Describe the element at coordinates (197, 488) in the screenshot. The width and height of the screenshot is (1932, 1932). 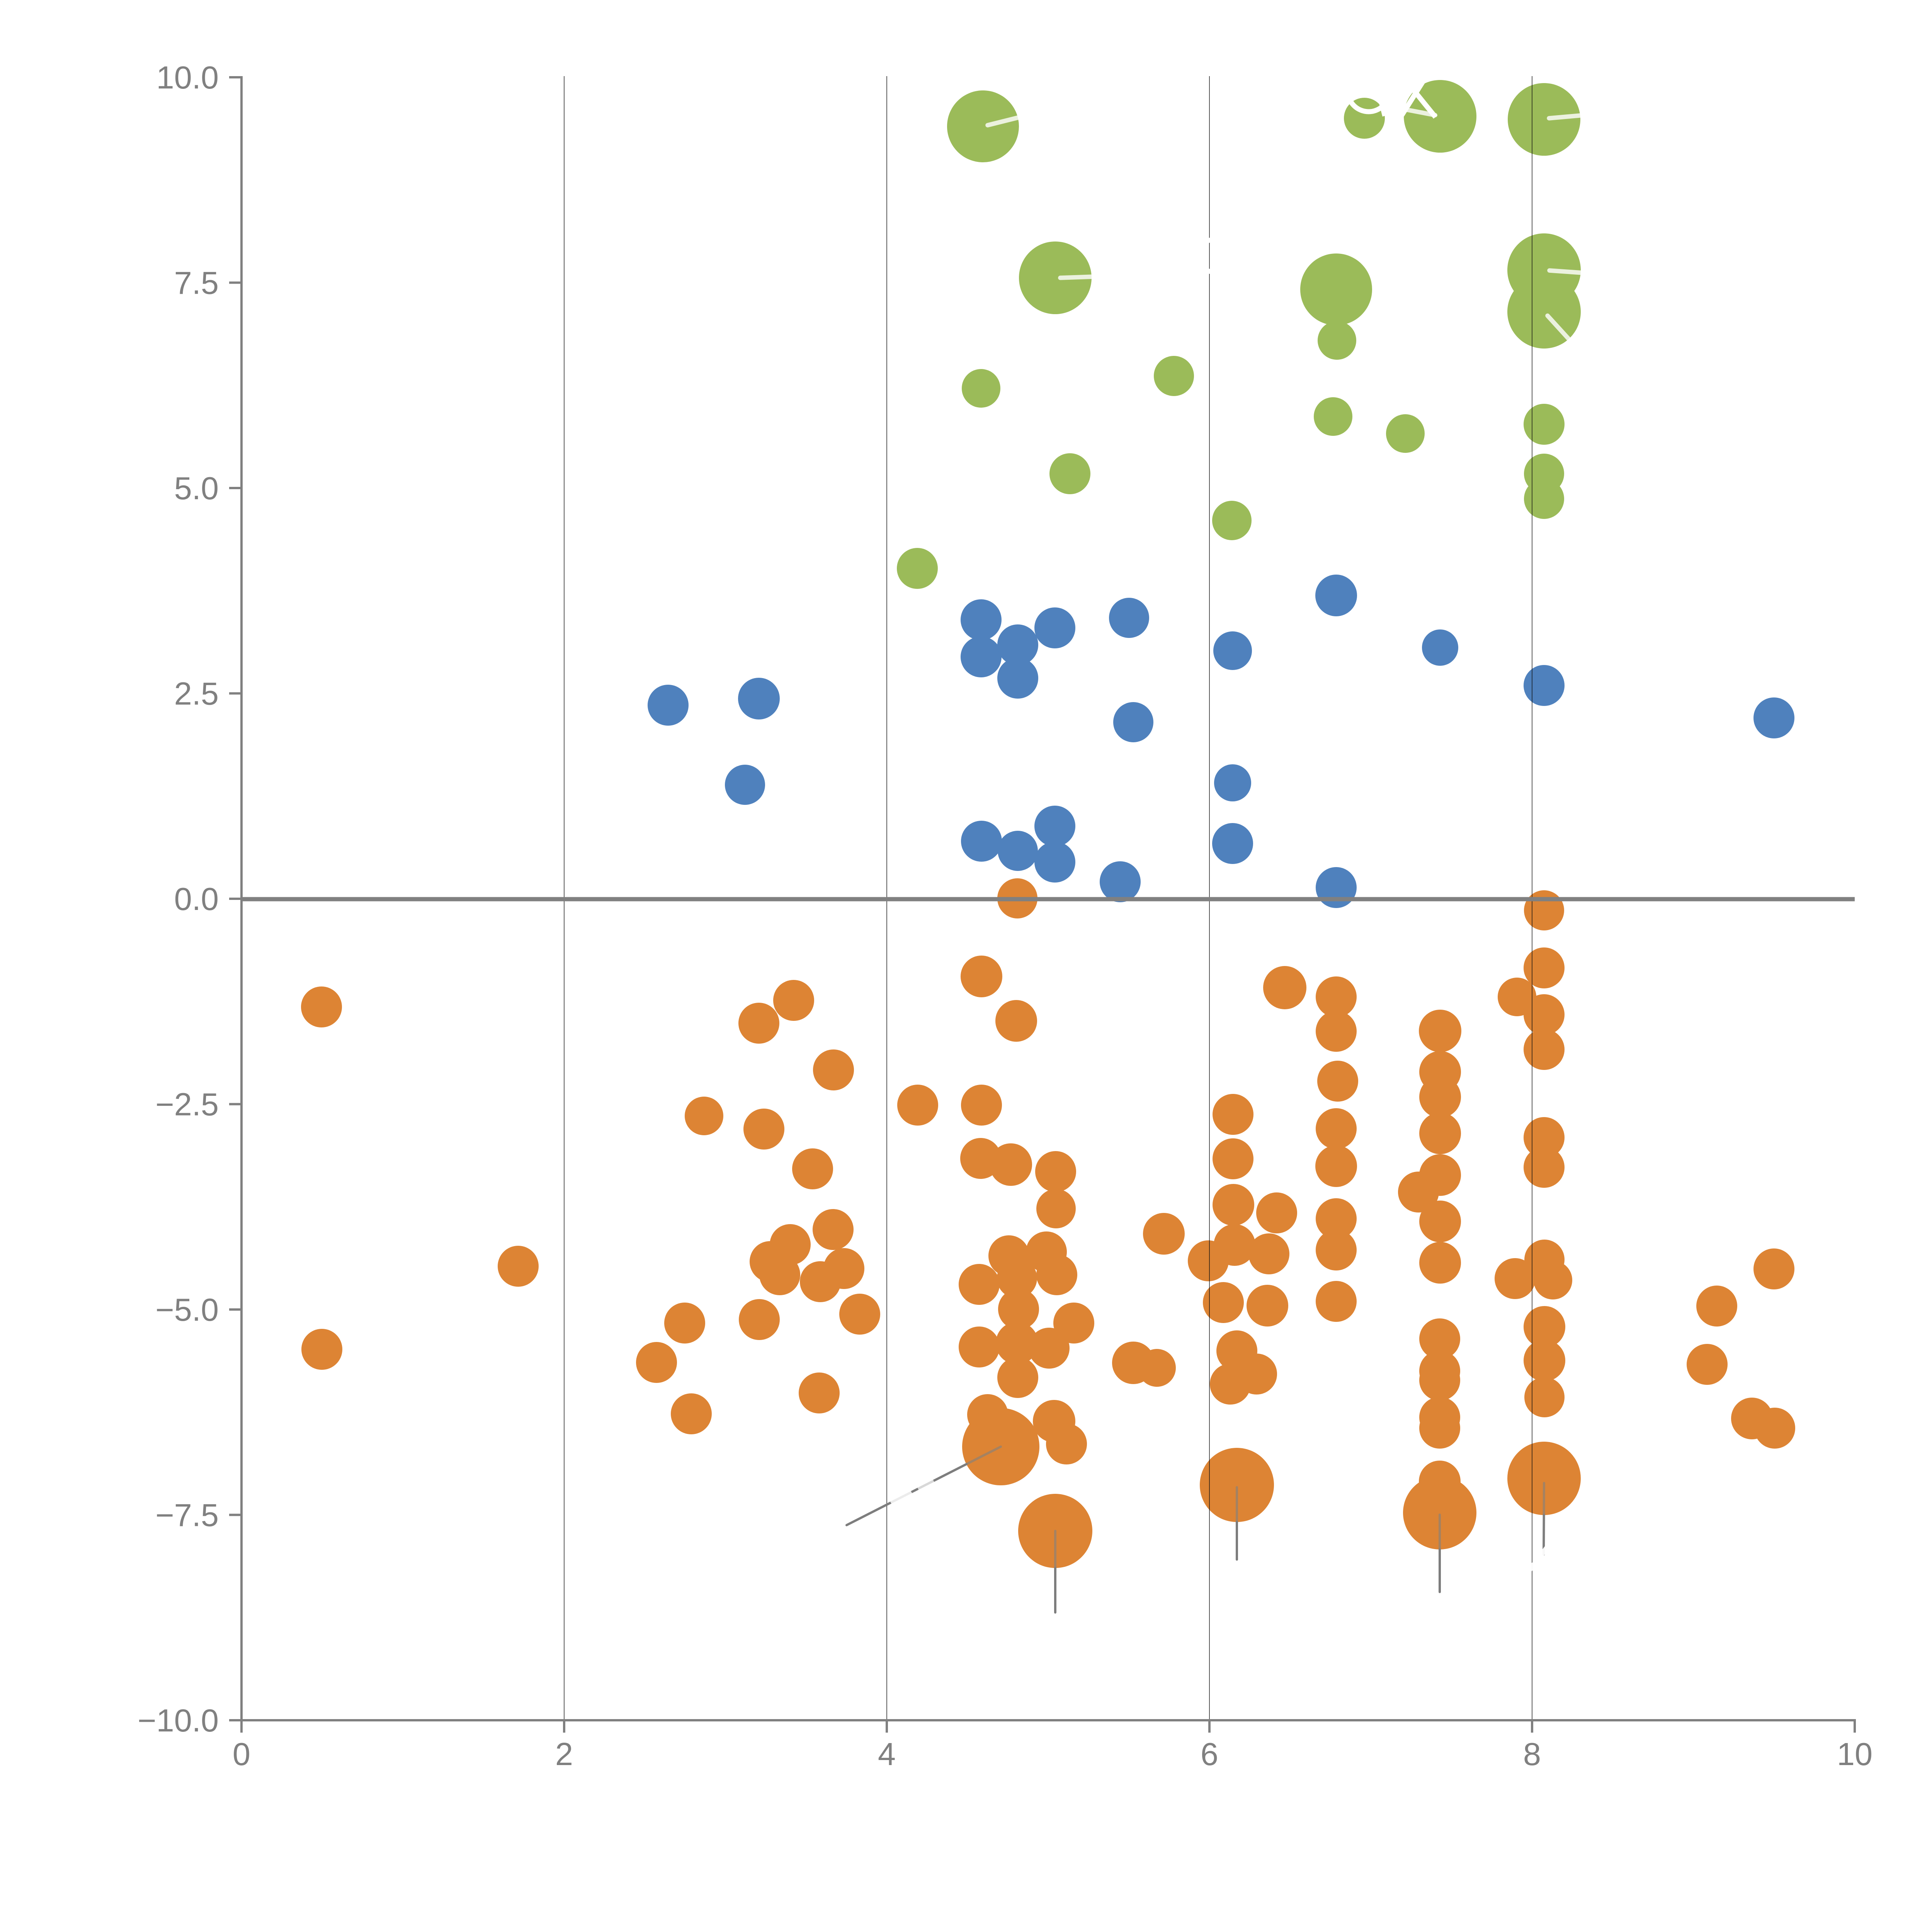
I see `svg-text: 5.0` at that location.